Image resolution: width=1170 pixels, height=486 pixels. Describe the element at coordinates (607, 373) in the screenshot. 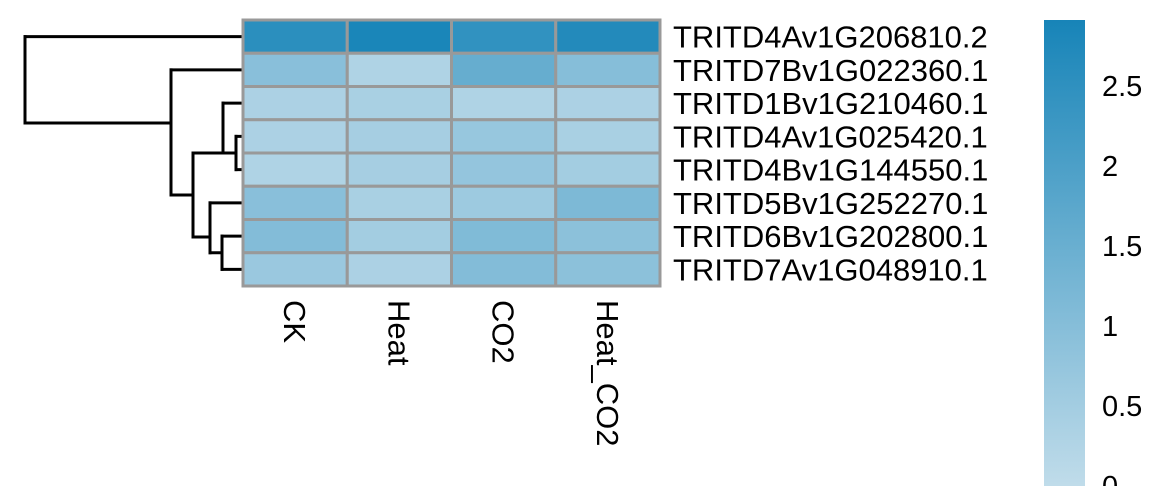

I see `column-label: Heat_CO2` at that location.